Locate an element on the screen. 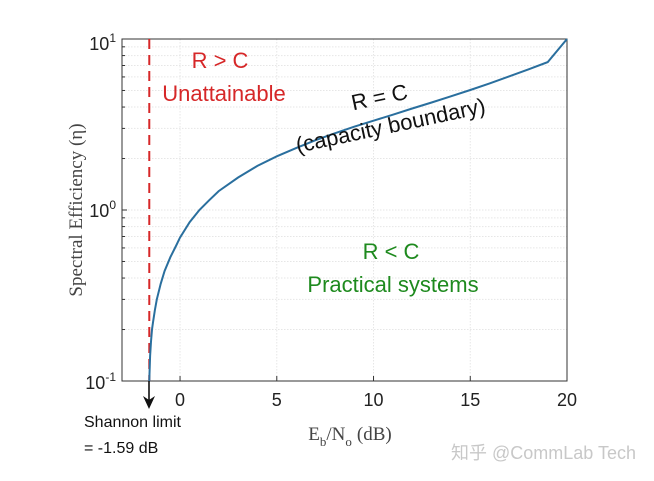  x-tick-label: 0 is located at coordinates (180, 400).